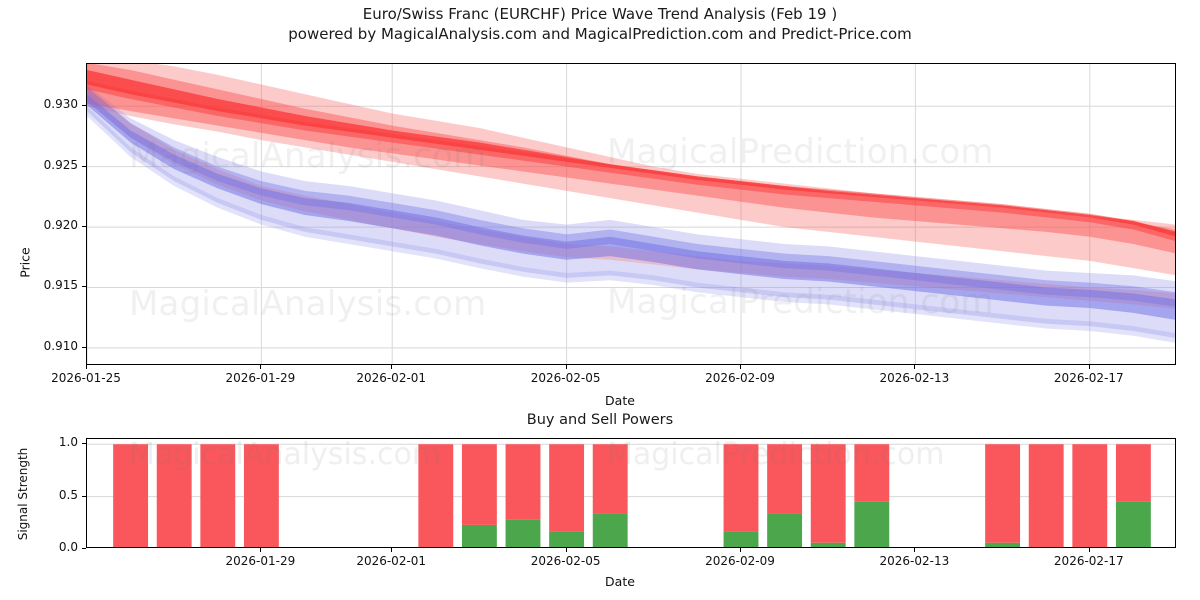 This screenshot has height=600, width=1200. What do you see at coordinates (260, 561) in the screenshot?
I see `signal-x-tick: 2026-01-29` at bounding box center [260, 561].